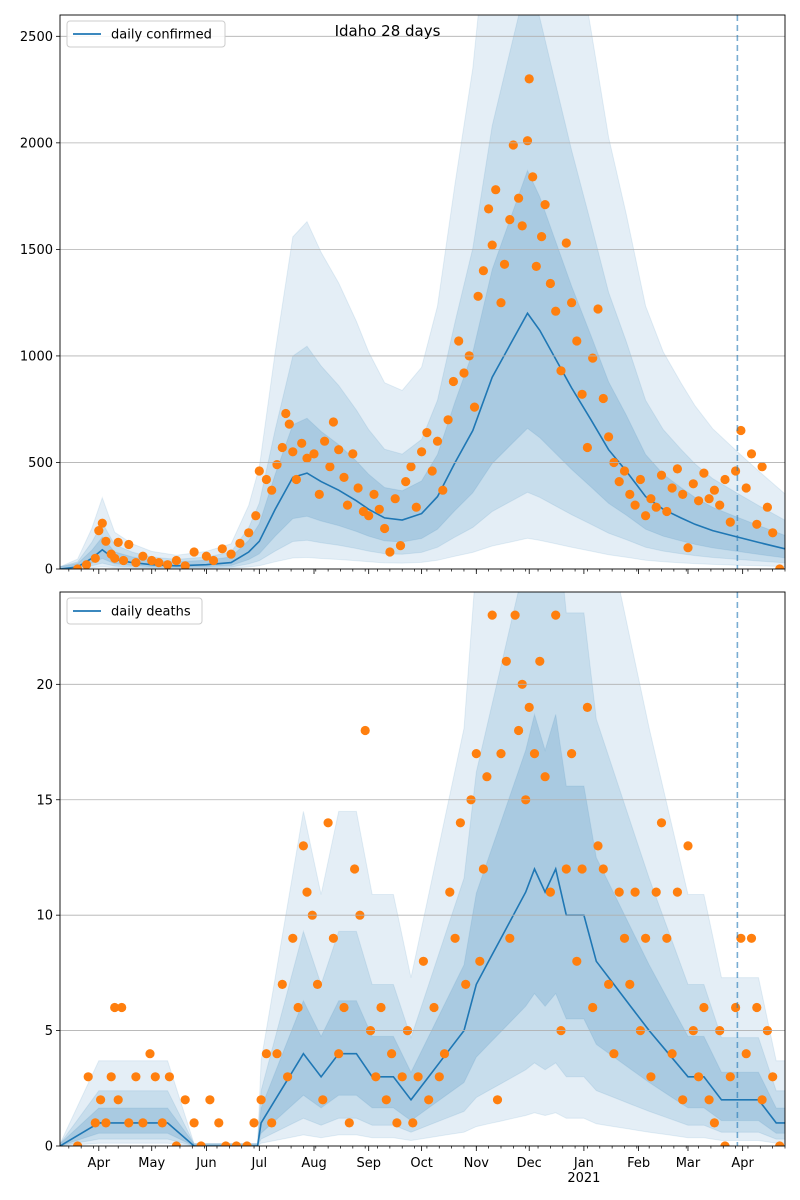  I want to click on y-tick-label: 20, so click(44, 685).